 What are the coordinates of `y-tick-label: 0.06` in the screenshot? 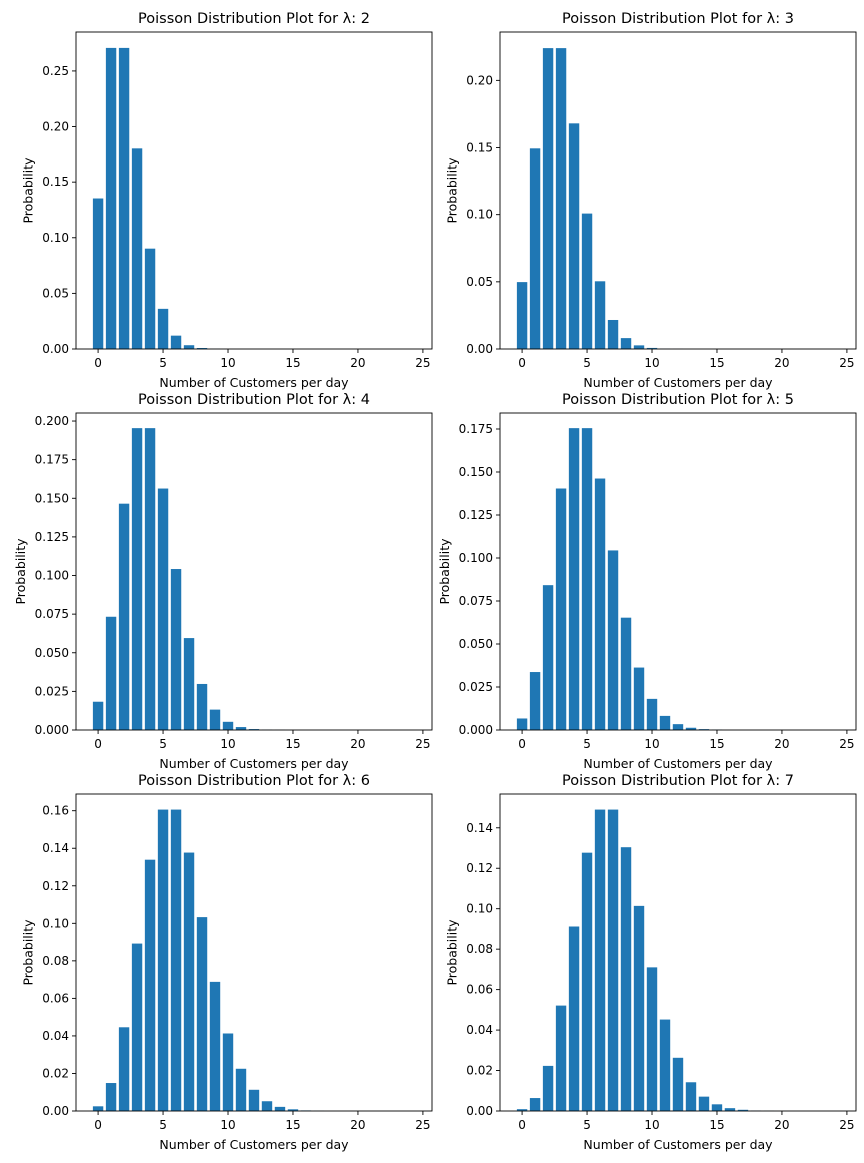 It's located at (479, 990).